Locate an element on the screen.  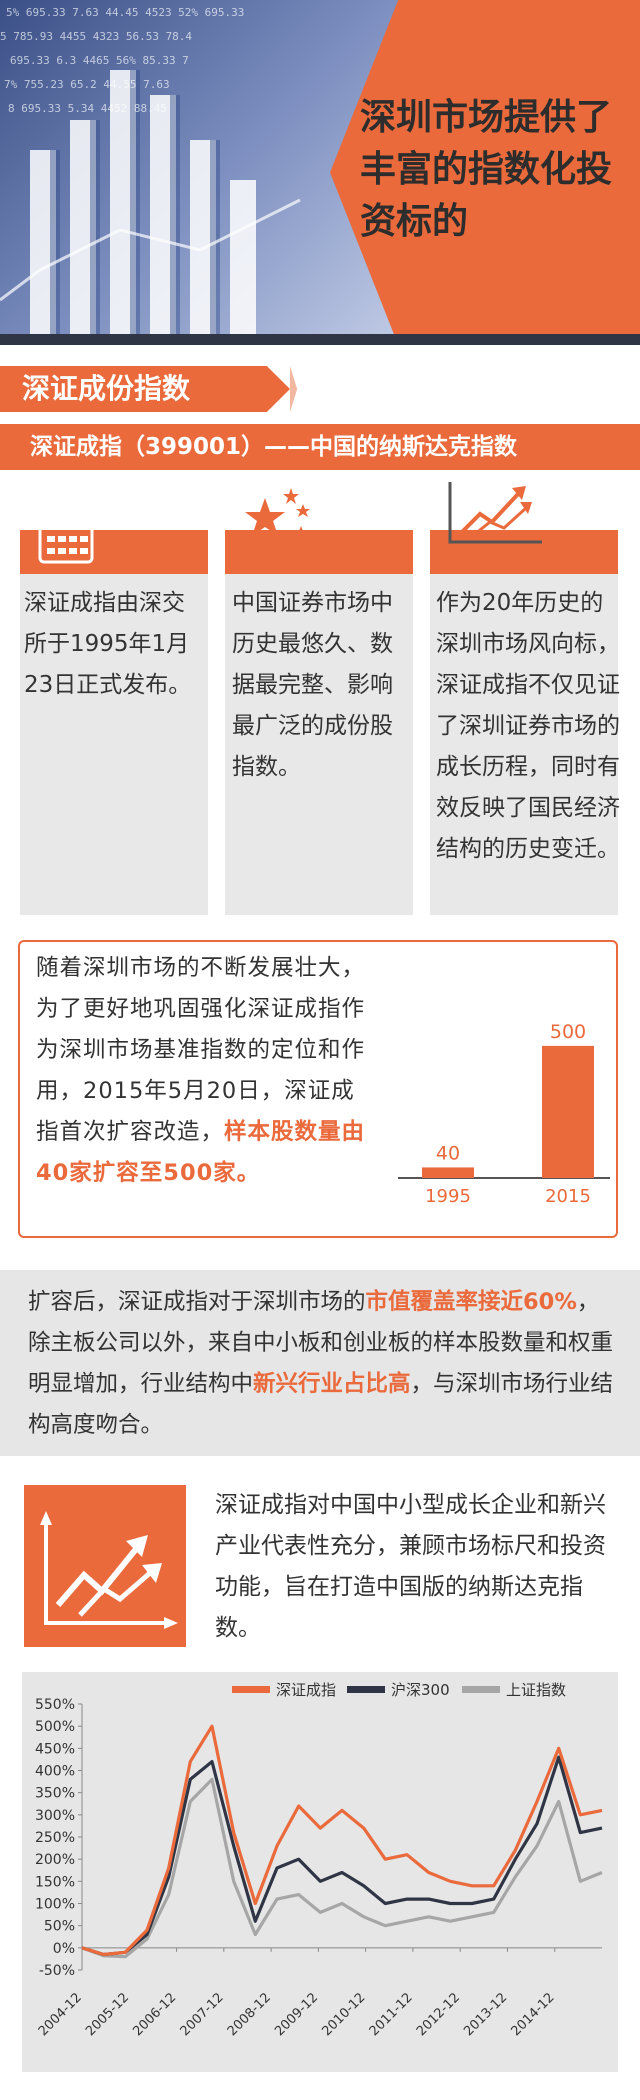
bar-category-label: 2015 is located at coordinates (568, 1196).